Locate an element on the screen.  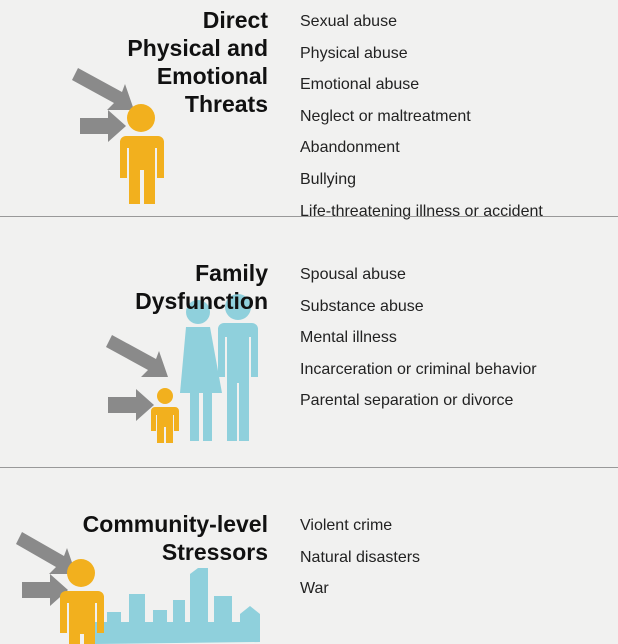
list-item: Parental separation or divorce is located at coordinates (407, 401).